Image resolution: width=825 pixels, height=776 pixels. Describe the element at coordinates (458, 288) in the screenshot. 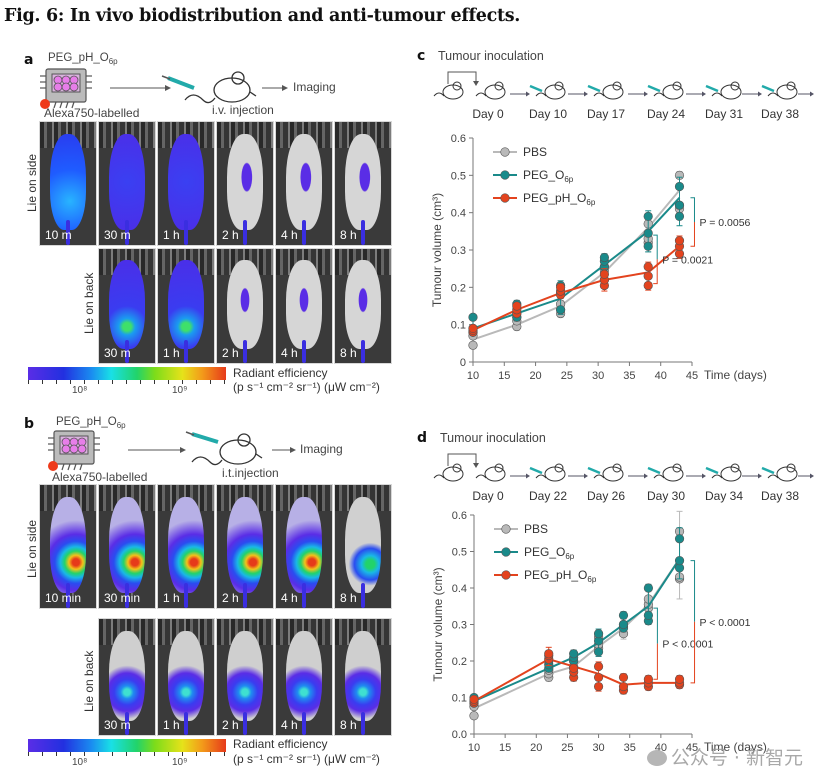

I see `y-tick-label: 0.2` at that location.